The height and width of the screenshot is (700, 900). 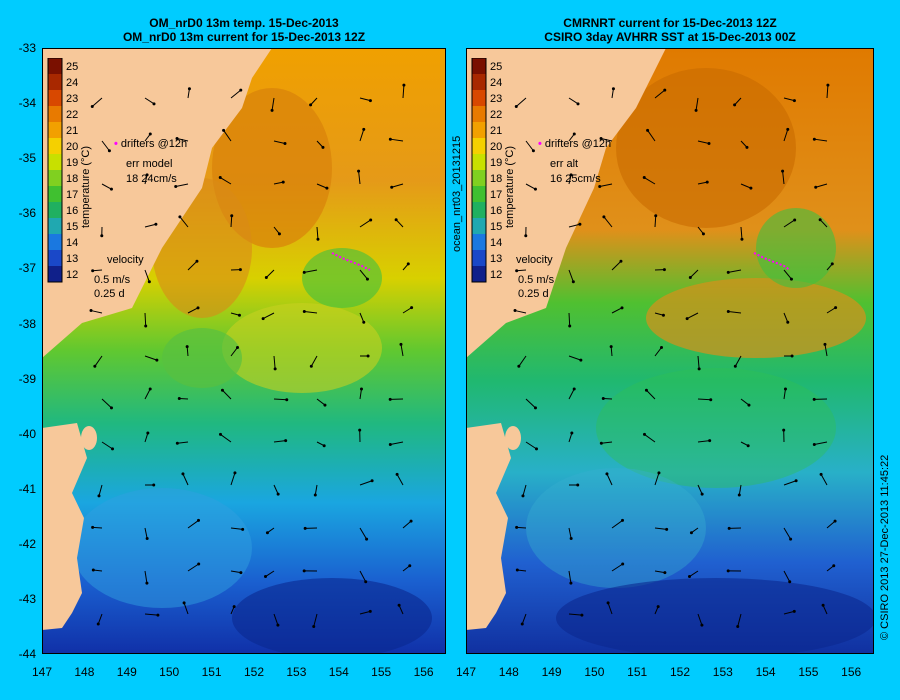 I want to click on right-title-line2: CSIRO 3day AVHRR SST at 15-Dec-2013 00Z, so click(x=670, y=37).